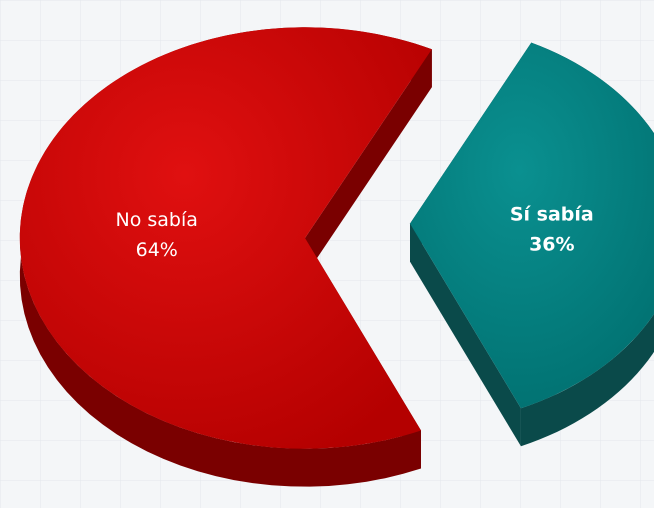 The width and height of the screenshot is (654, 508). I want to click on slice-value-label: 64%, so click(157, 250).